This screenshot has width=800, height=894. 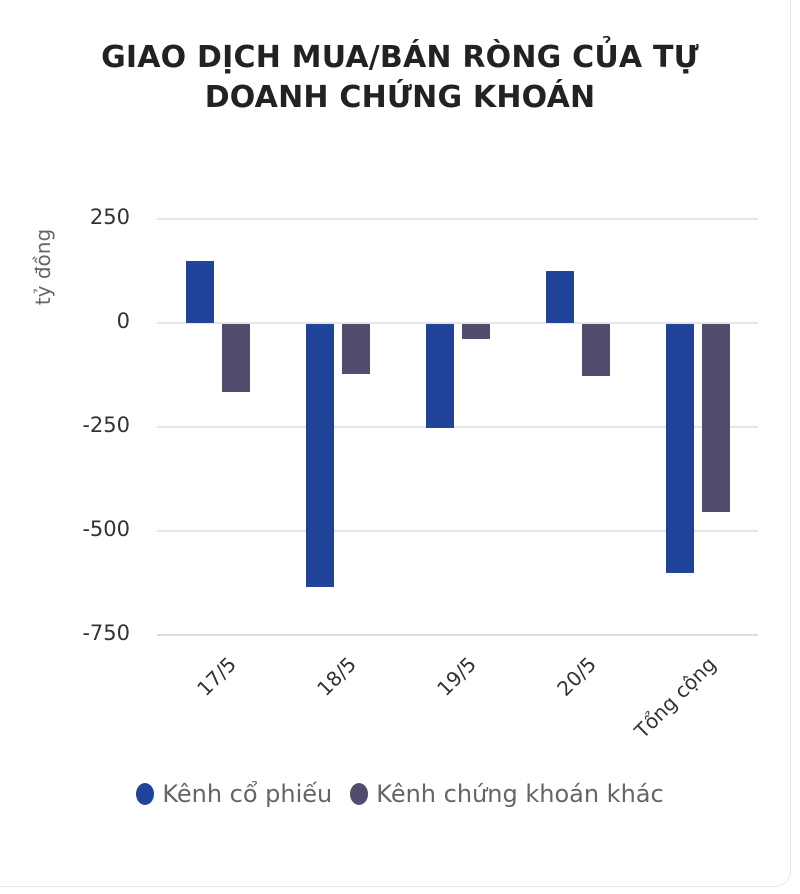 What do you see at coordinates (43, 267) in the screenshot?
I see `y-axis-label: tỷ đồng` at bounding box center [43, 267].